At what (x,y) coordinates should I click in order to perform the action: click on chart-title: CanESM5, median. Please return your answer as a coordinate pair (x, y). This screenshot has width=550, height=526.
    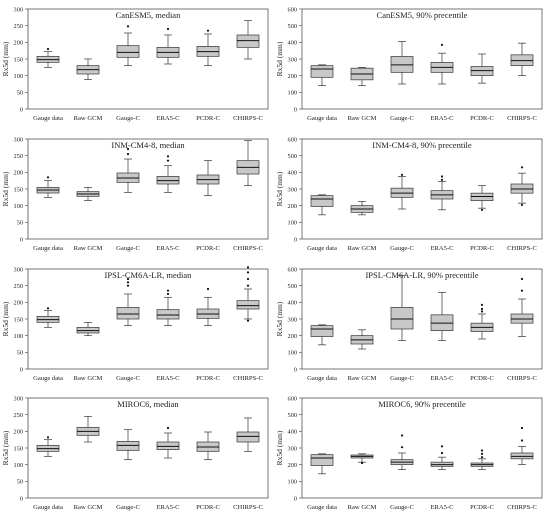
    Looking at the image, I should click on (148, 15).